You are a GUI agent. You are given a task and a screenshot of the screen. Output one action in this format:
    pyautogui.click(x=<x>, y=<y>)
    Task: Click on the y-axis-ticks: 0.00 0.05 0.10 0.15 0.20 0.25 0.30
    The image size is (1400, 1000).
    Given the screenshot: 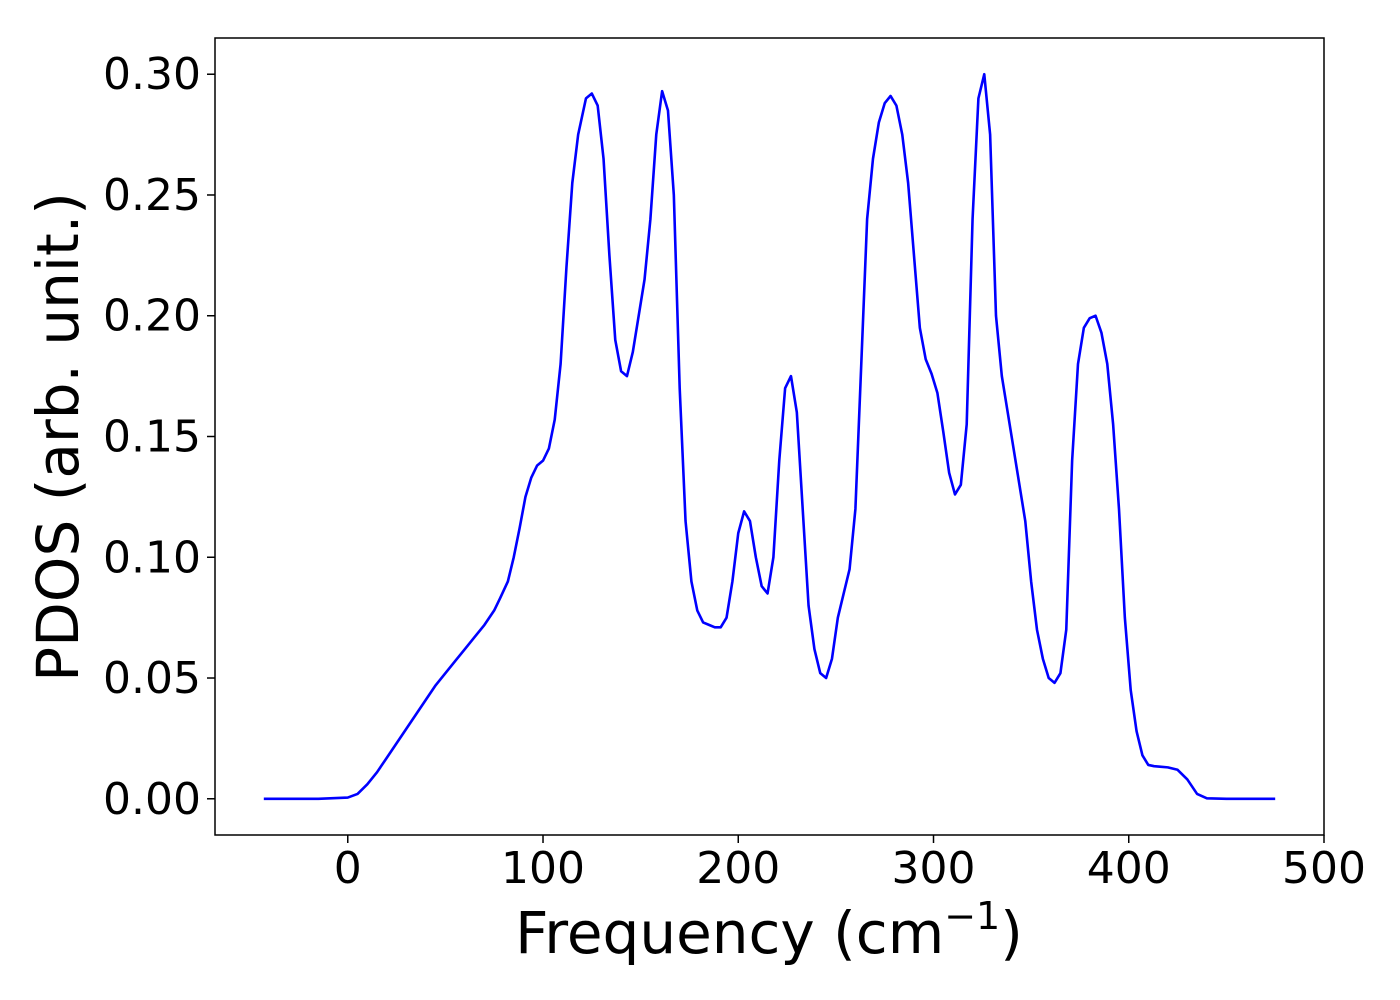 What is the action you would take?
    pyautogui.click(x=159, y=437)
    